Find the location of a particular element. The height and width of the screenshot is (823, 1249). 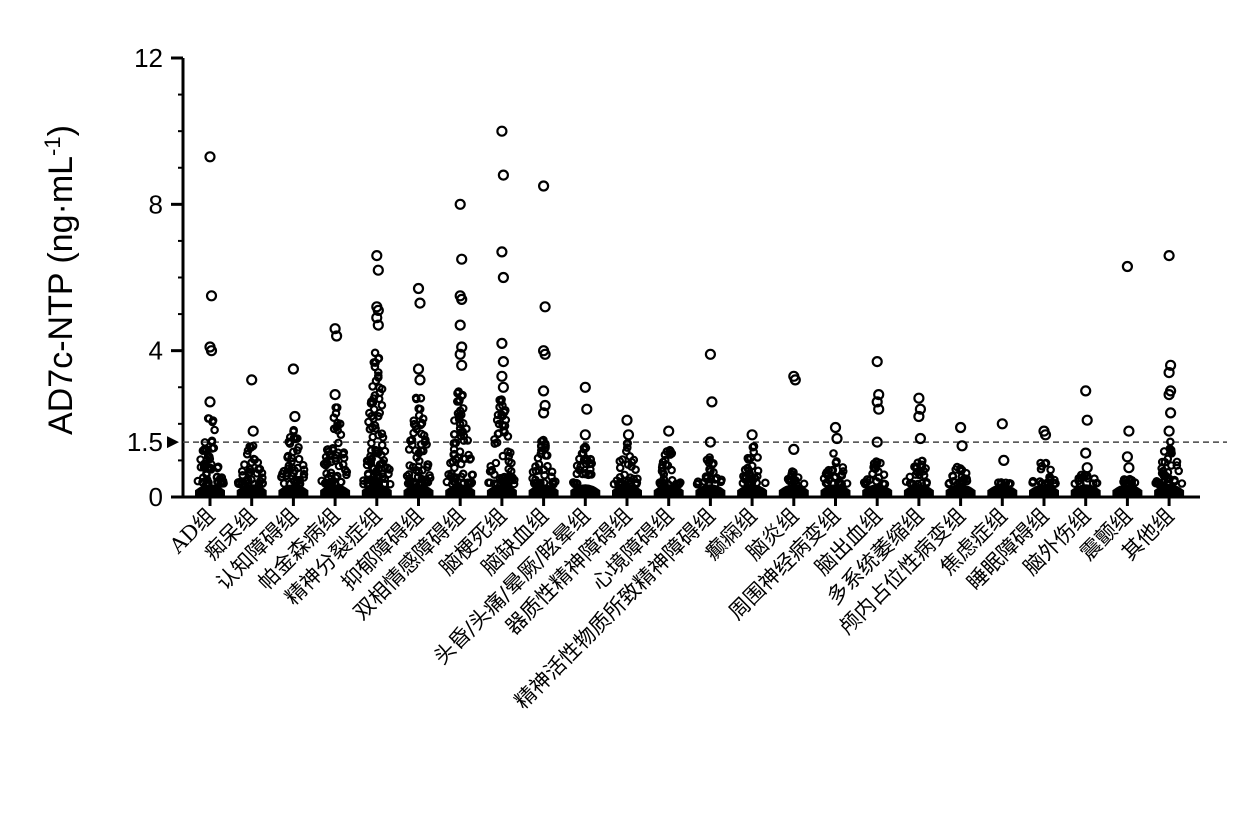

reference-arrow-marker is located at coordinates (173, 442).